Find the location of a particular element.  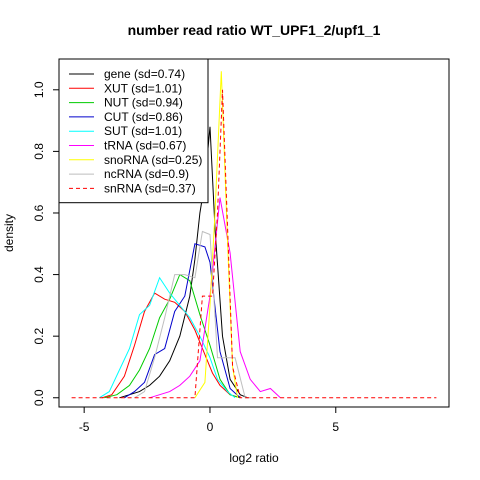

chart-title: number read ratio WT_UPF1_2/upf1_1 is located at coordinates (254, 30).